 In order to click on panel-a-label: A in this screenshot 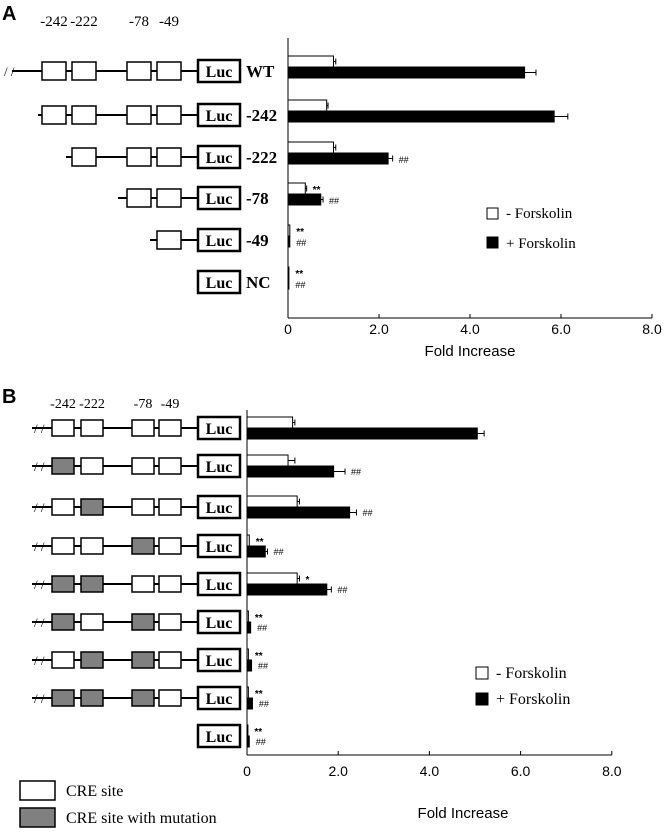, I will do `click(9, 14)`.